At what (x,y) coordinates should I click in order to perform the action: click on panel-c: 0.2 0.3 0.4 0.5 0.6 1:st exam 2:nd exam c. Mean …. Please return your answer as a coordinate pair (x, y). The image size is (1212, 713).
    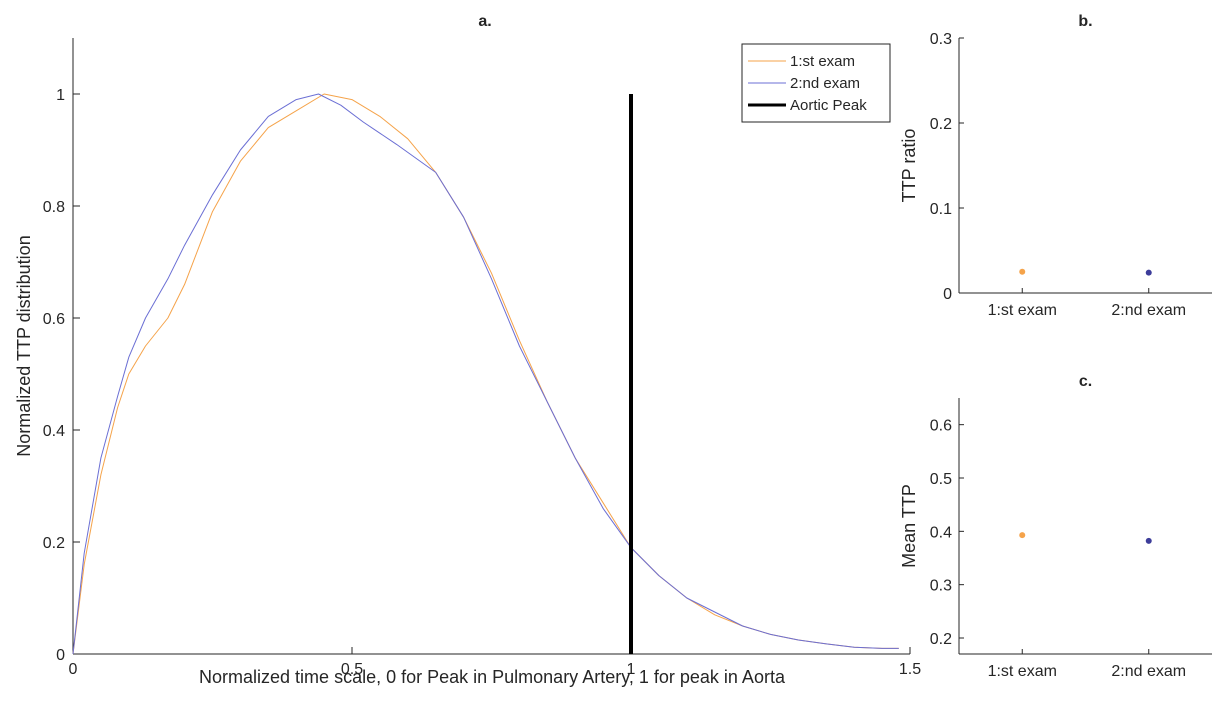
    Looking at the image, I should click on (1055, 526).